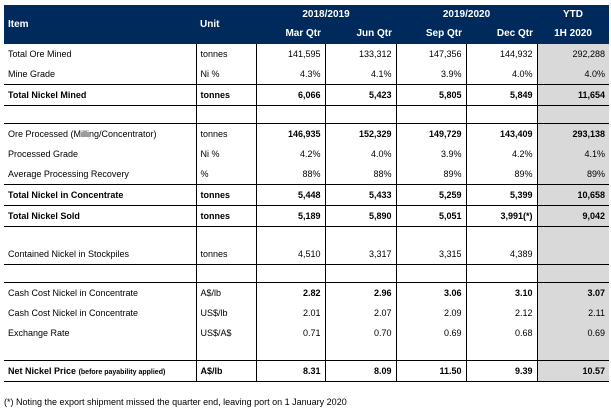 Image resolution: width=611 pixels, height=412 pixels. What do you see at coordinates (100, 154) in the screenshot?
I see `row-label: Processed Grade` at bounding box center [100, 154].